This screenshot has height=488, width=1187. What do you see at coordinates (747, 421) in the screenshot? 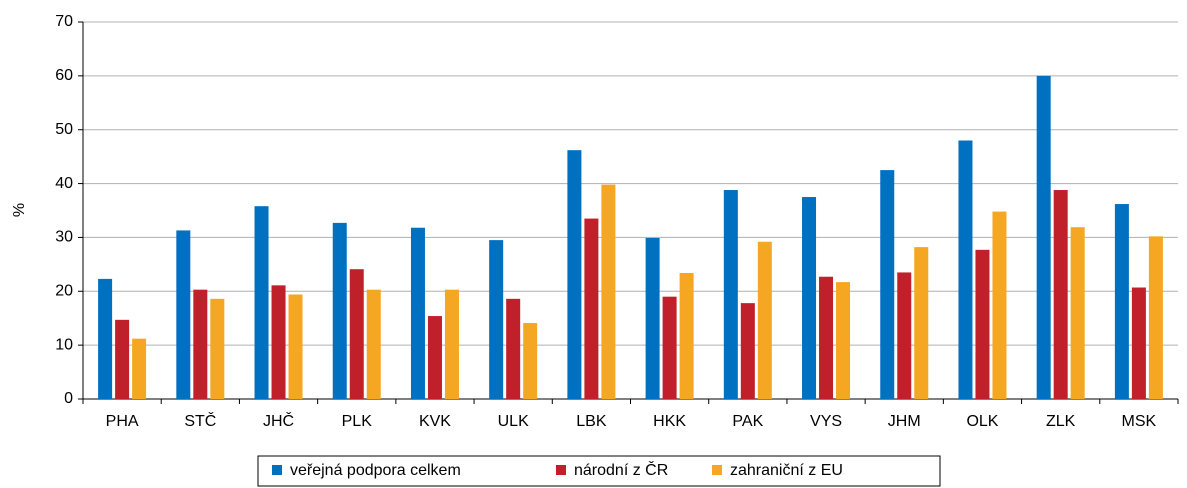
I see `x-tick-label: PAK` at bounding box center [747, 421].